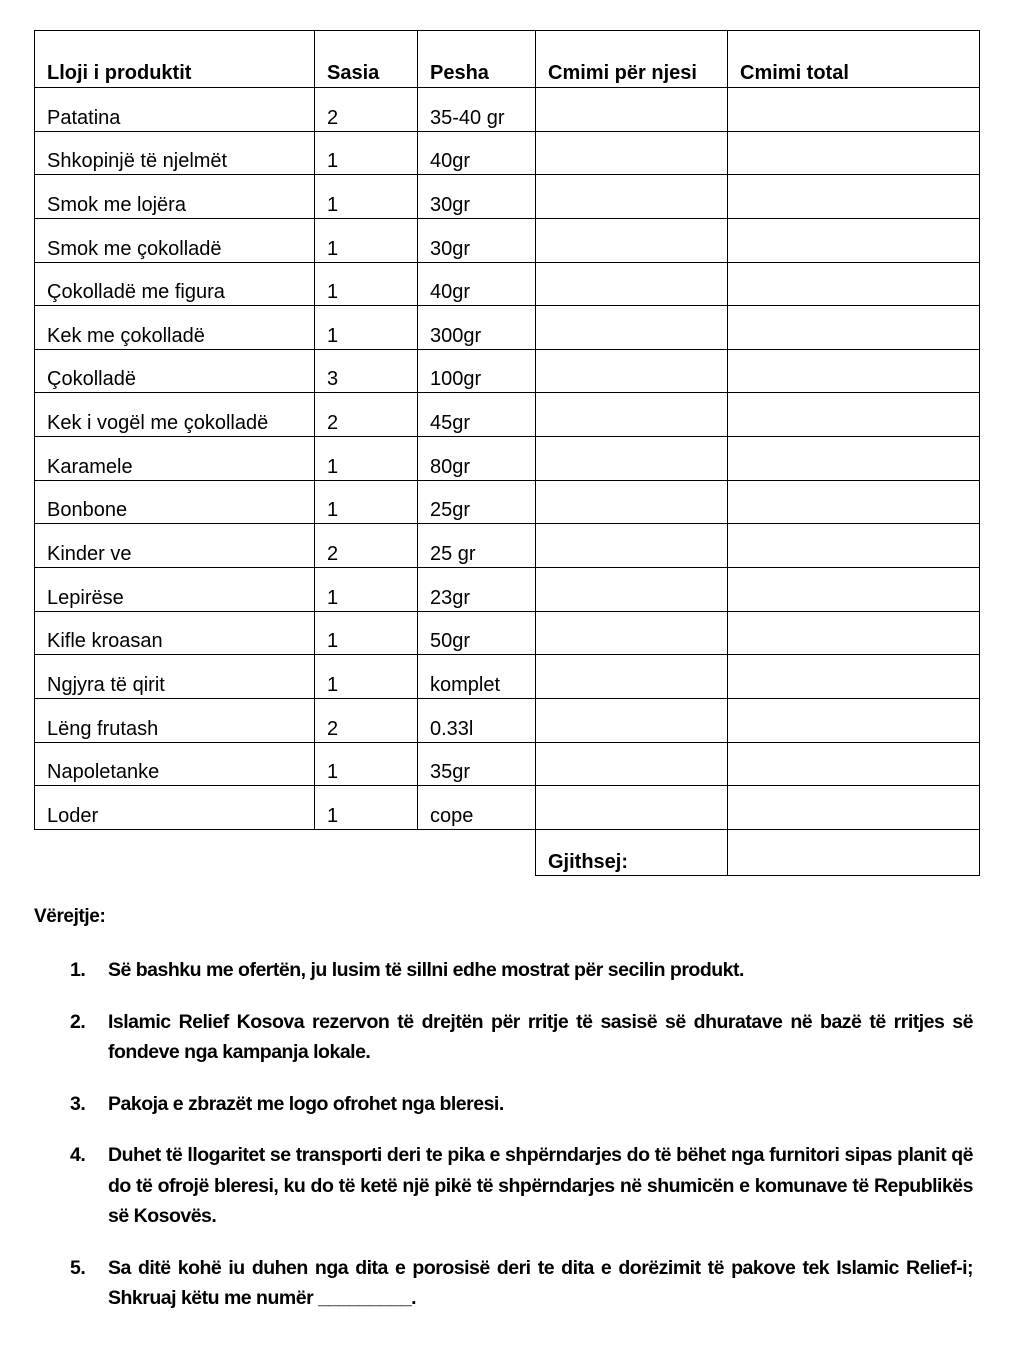 The height and width of the screenshot is (1369, 1013). I want to click on note-number: 2., so click(78, 1021).